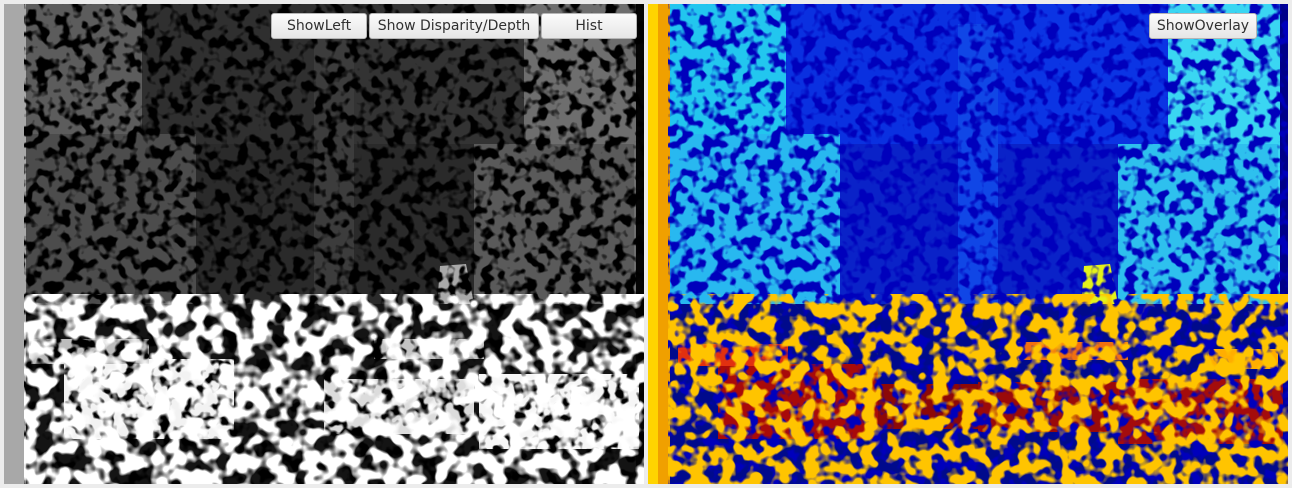  I want to click on show-left-button: ShowLeft, so click(319, 26).